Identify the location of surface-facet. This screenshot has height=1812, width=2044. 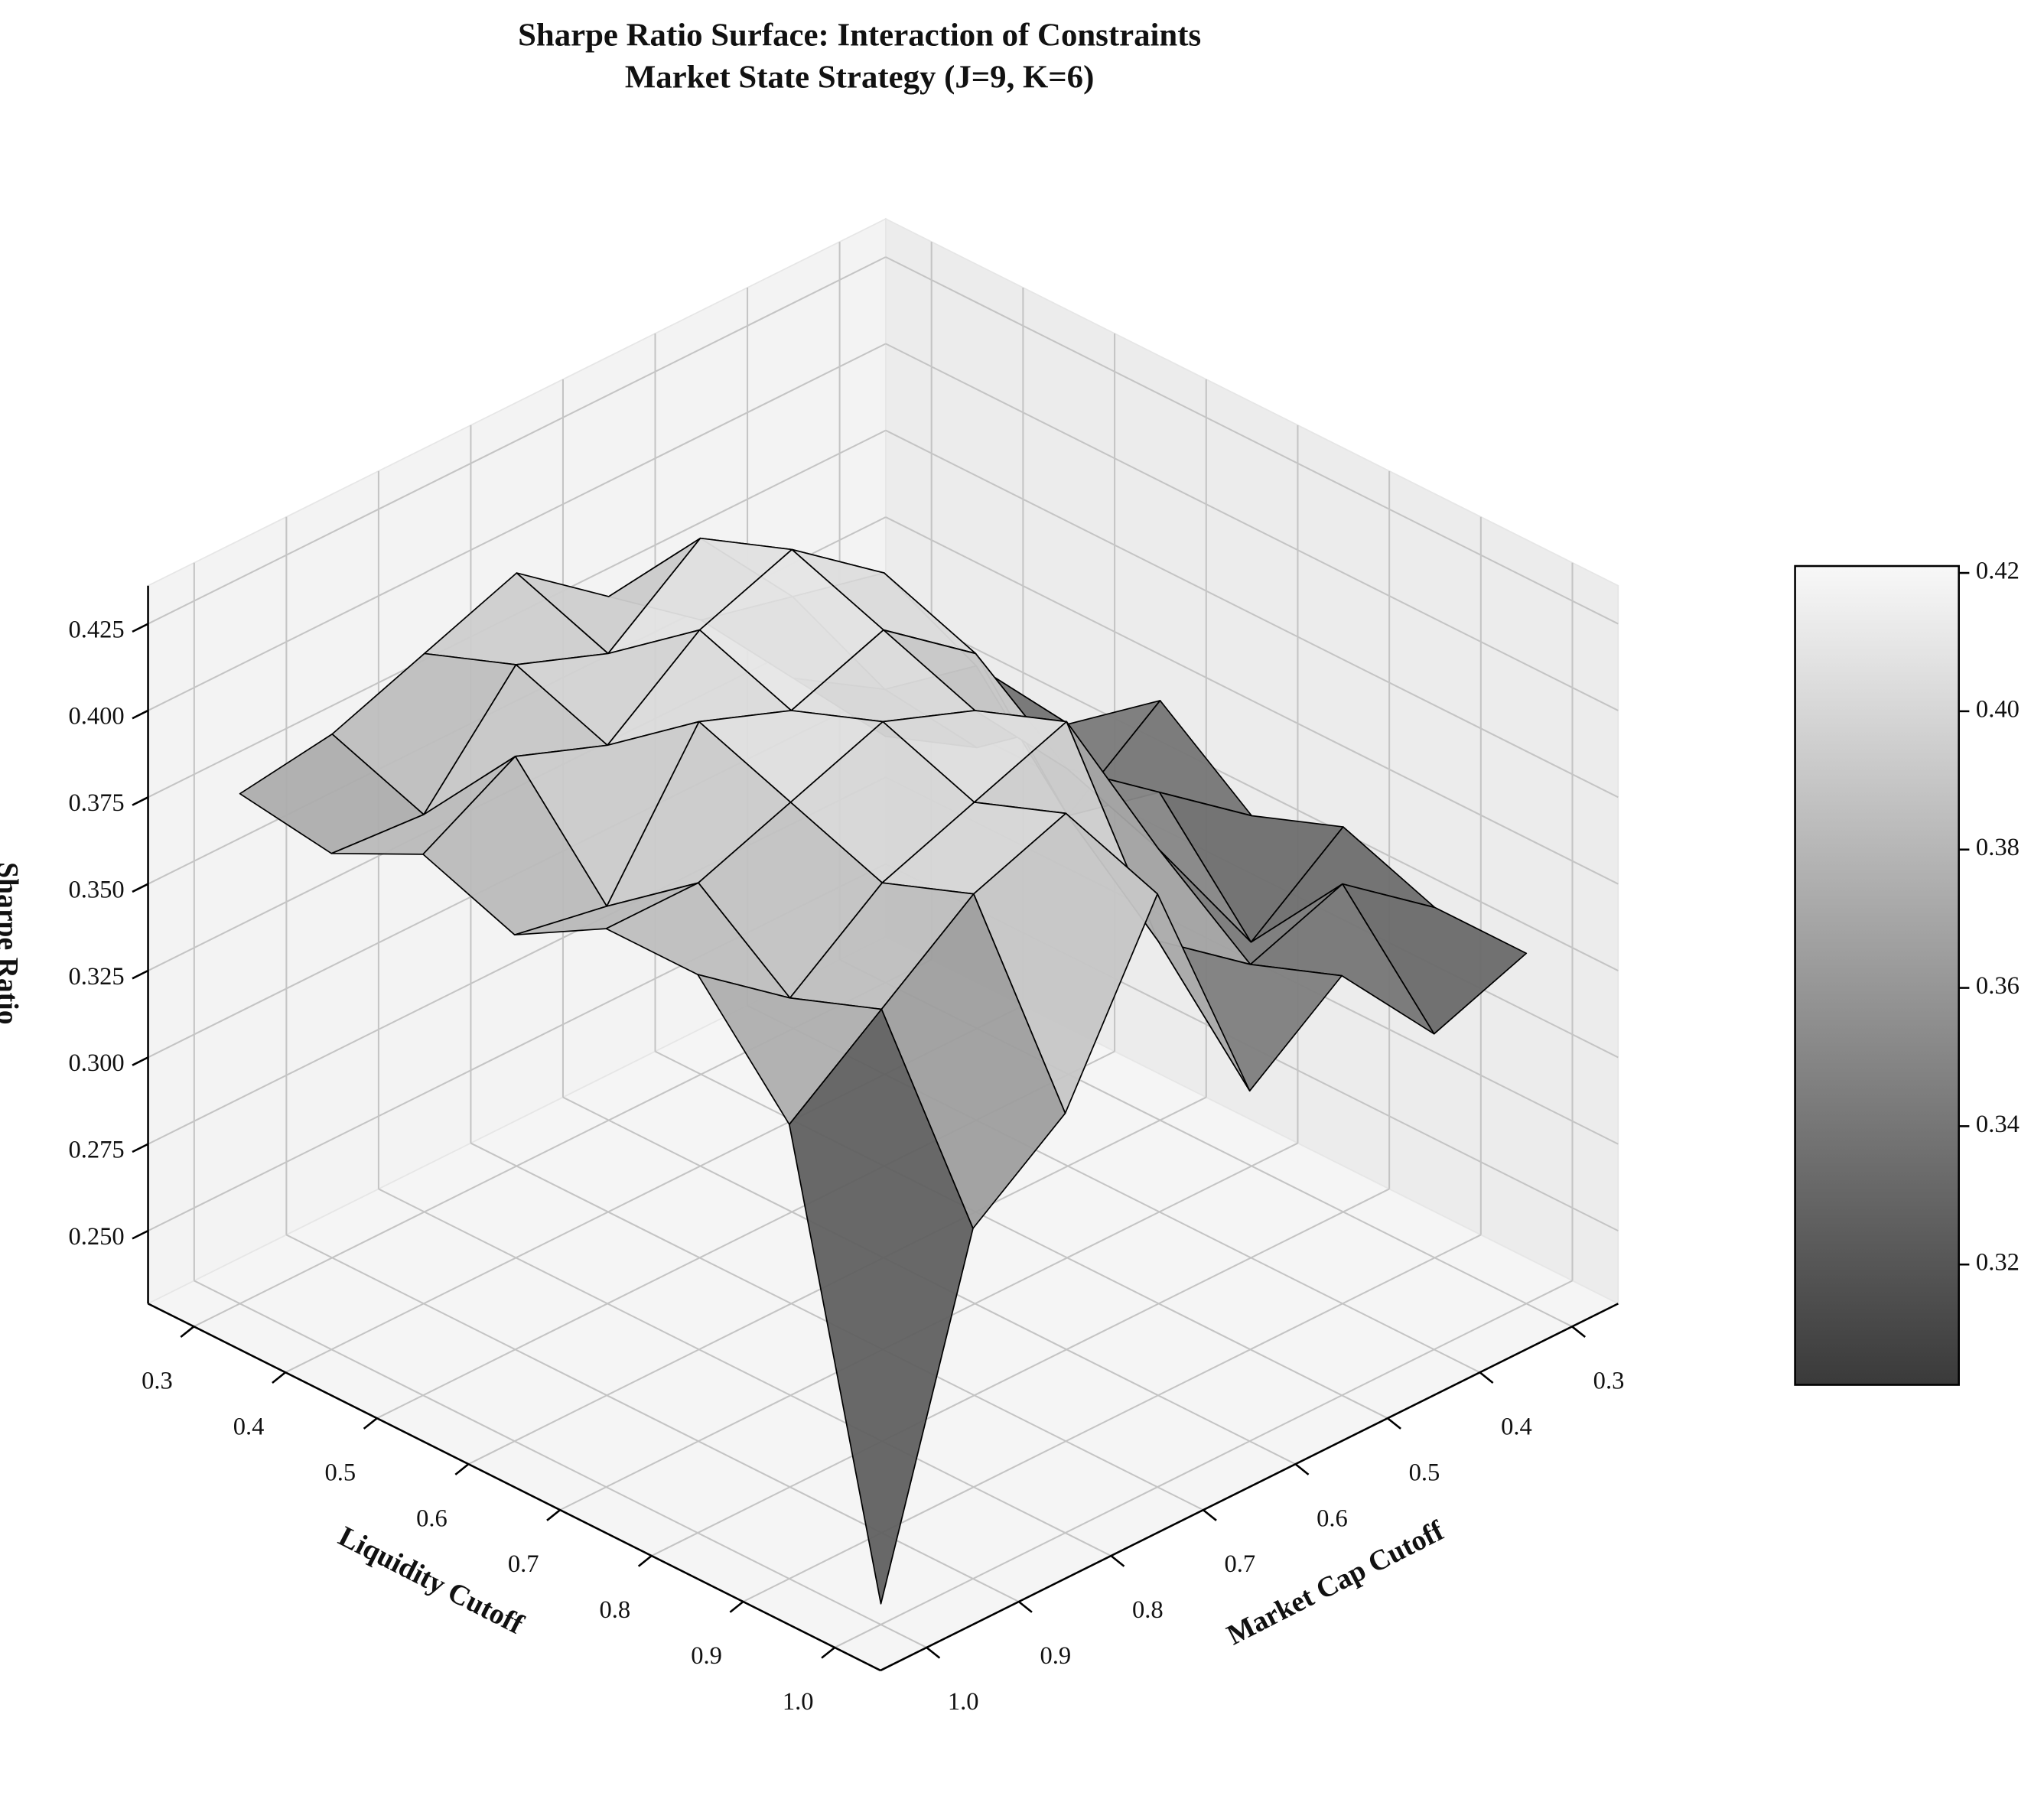
(881, 1306).